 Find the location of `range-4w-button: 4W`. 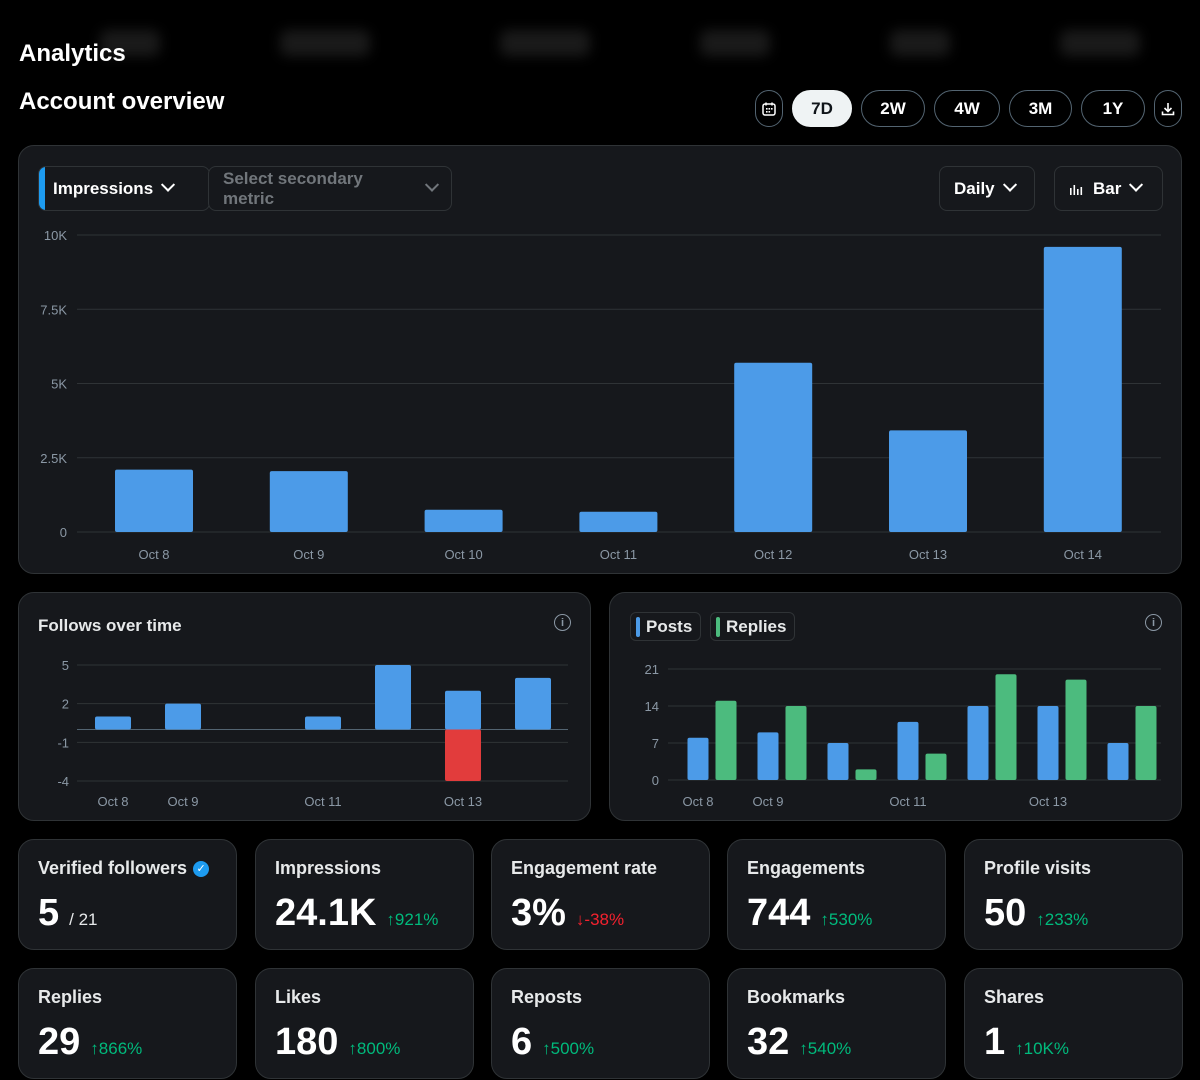

range-4w-button: 4W is located at coordinates (967, 108).